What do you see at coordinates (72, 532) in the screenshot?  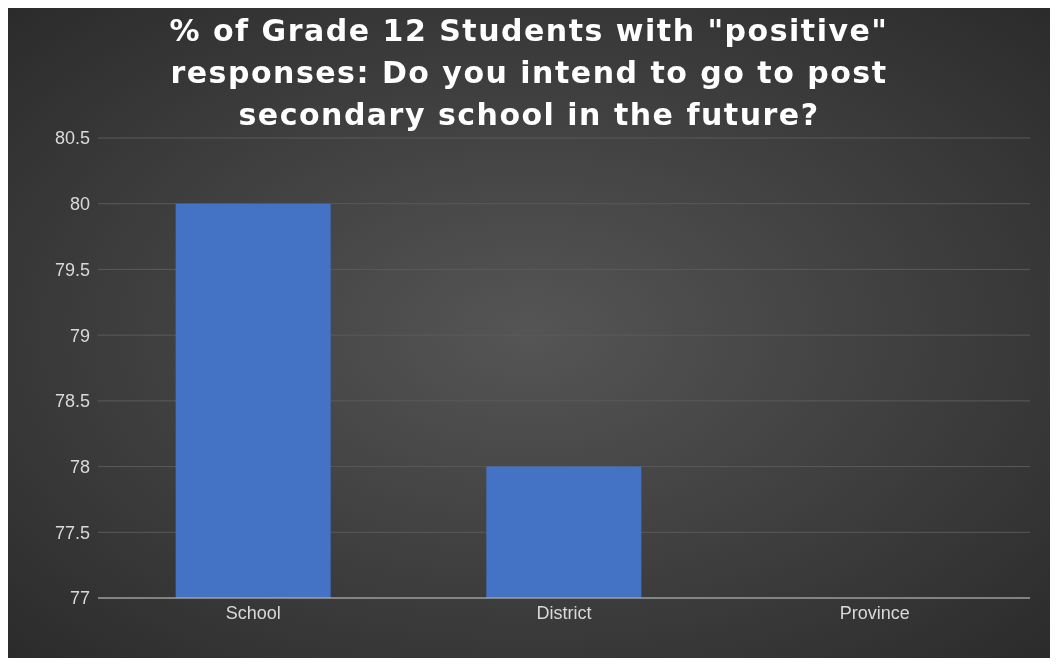 I see `y-tick-label: 77.5` at bounding box center [72, 532].